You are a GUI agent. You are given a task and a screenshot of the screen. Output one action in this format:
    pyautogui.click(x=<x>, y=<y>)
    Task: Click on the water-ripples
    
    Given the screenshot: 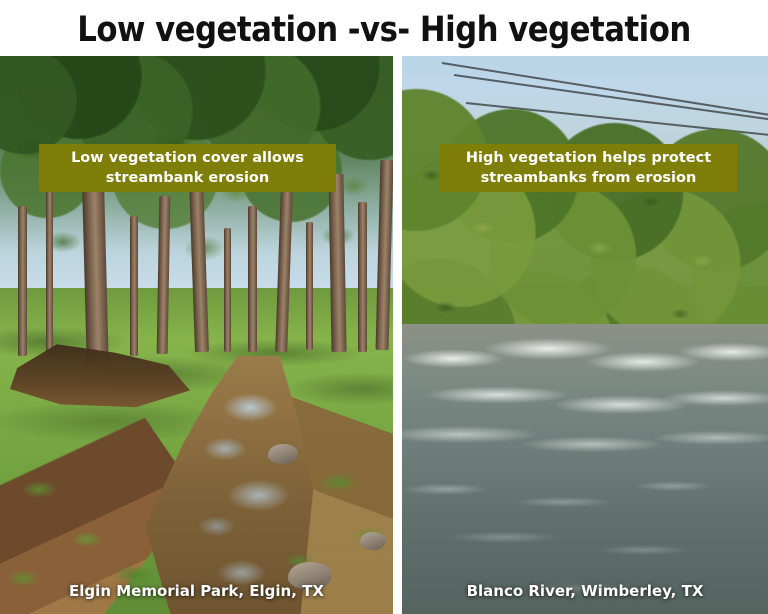 What is the action you would take?
    pyautogui.click(x=585, y=534)
    